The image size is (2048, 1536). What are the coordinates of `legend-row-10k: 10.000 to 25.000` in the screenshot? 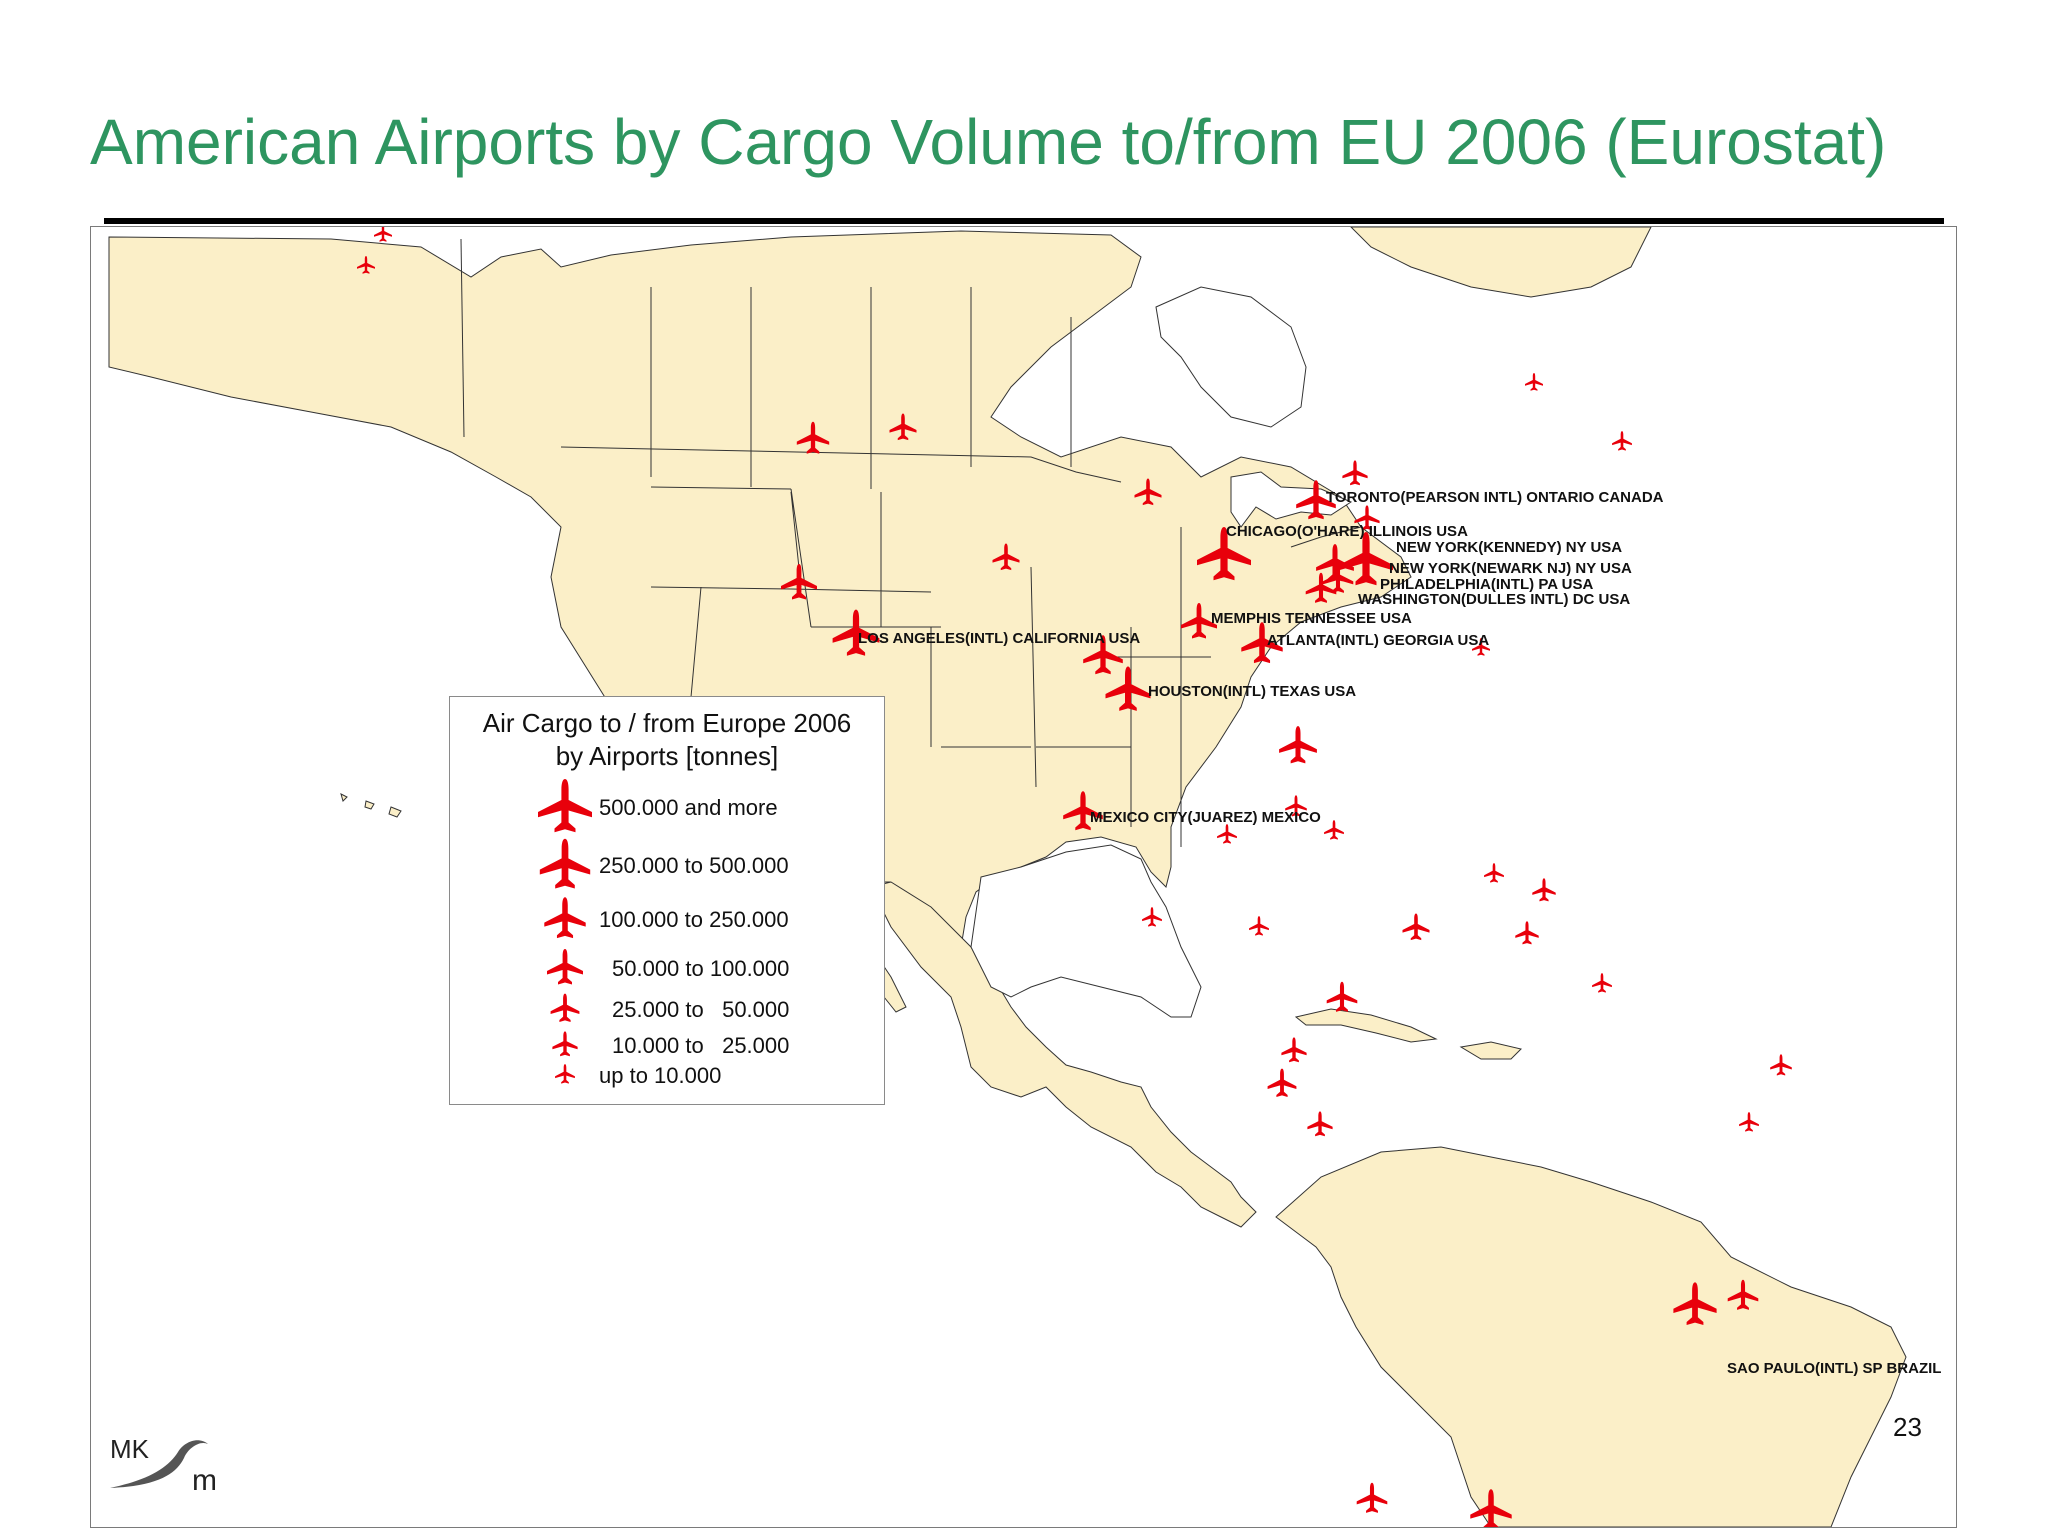 It's located at (667, 1042).